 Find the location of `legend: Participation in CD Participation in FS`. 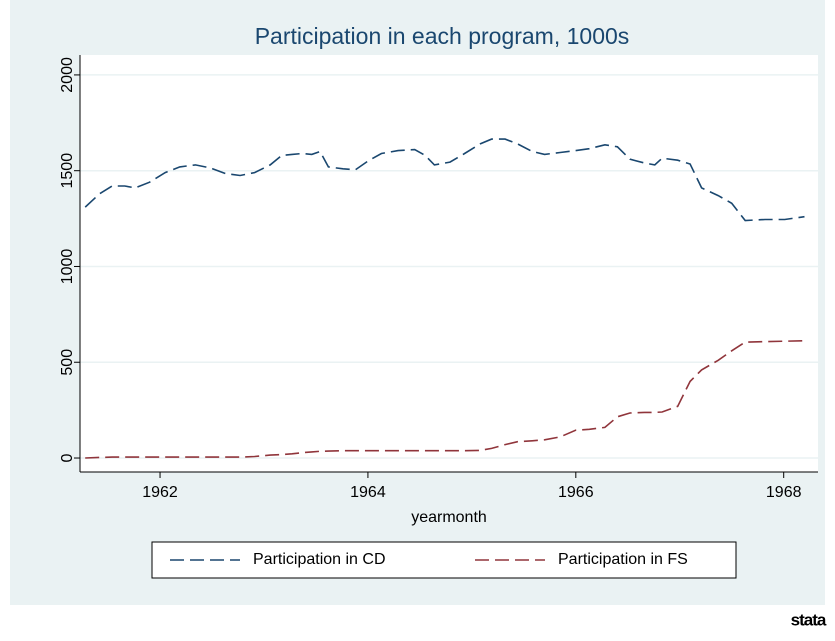

legend: Participation in CD Participation in FS is located at coordinates (429, 559).